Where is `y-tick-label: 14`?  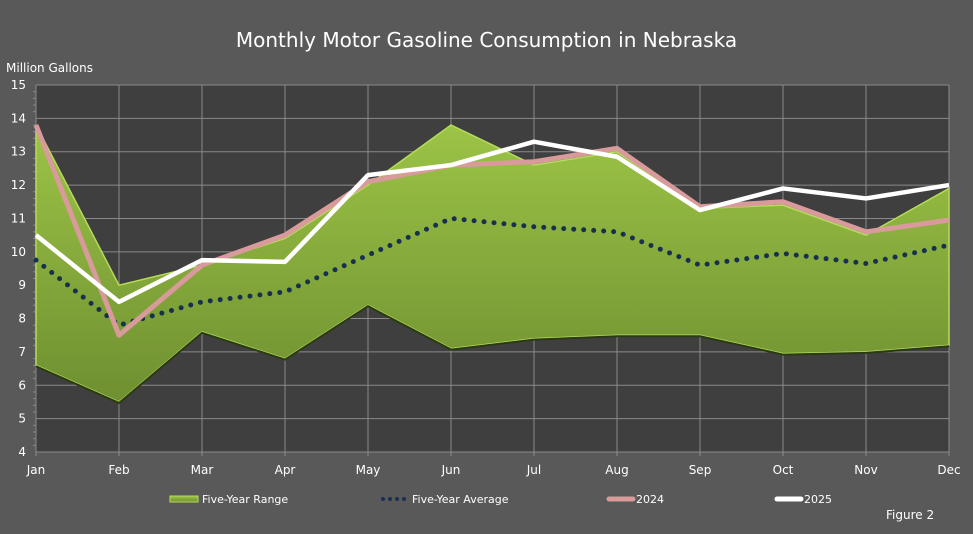
y-tick-label: 14 is located at coordinates (18, 118).